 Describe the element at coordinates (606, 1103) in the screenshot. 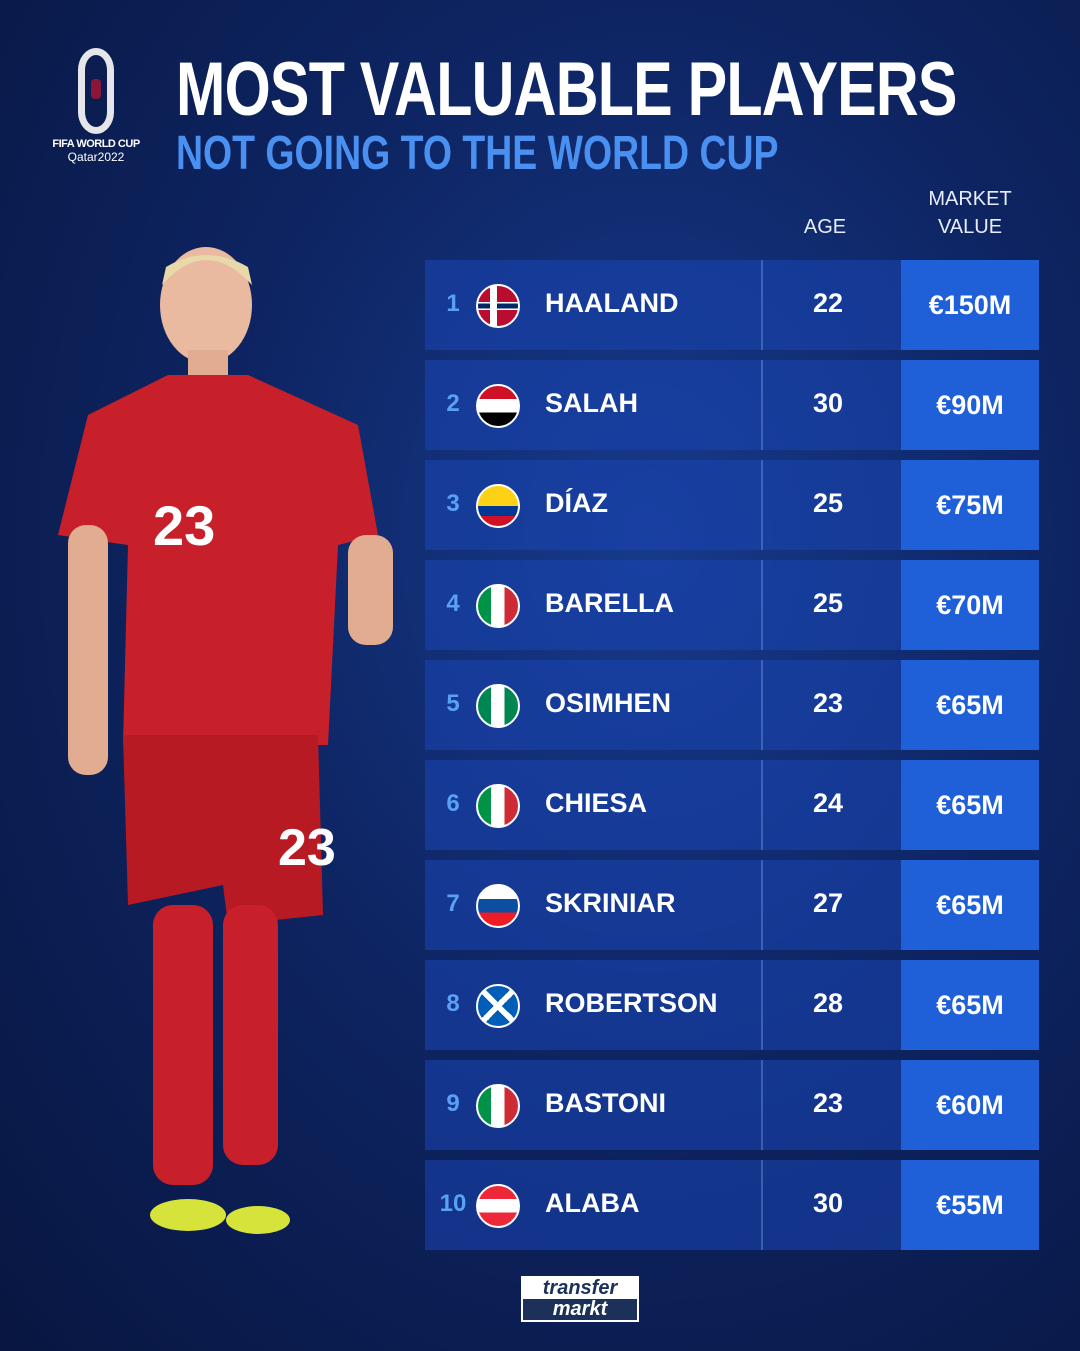

I see `player-name: BASTONI` at that location.